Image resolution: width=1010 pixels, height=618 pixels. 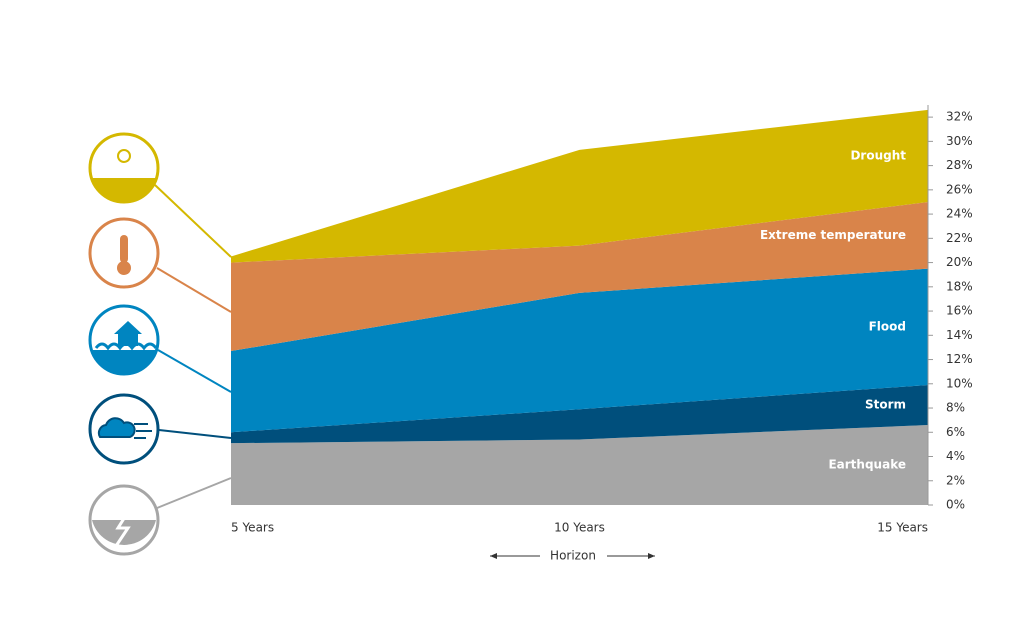 What do you see at coordinates (867, 465) in the screenshot?
I see `series-label: Earthquake` at bounding box center [867, 465].